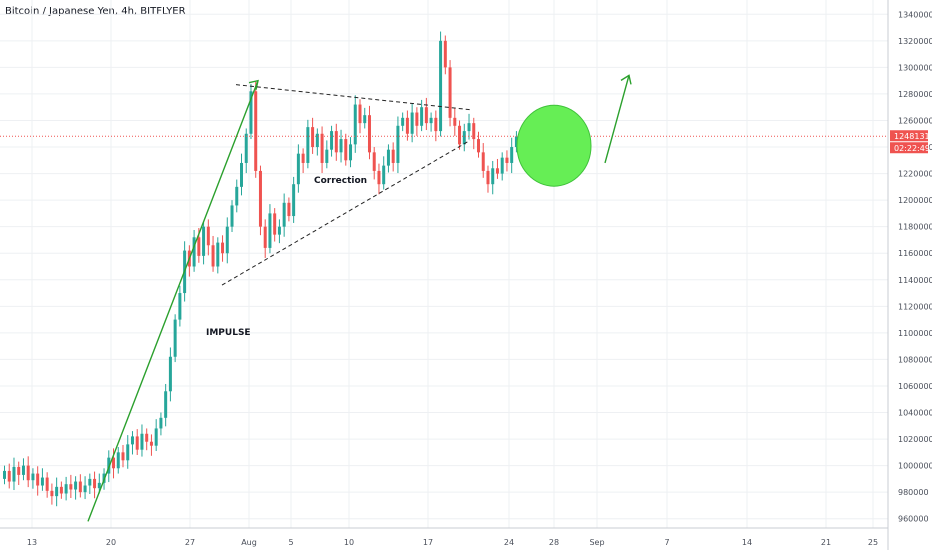  I want to click on last-price-tag-bg, so click(909, 136).